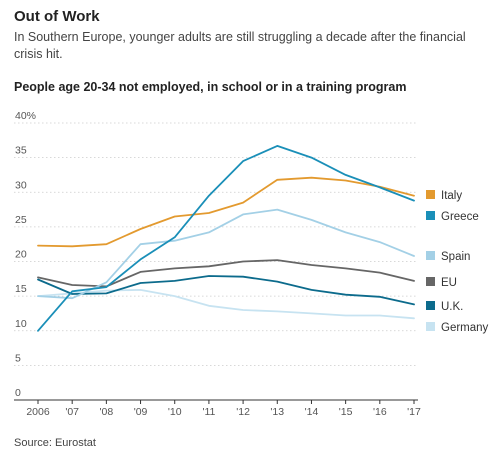 The image size is (500, 454). What do you see at coordinates (223, 409) in the screenshot?
I see `x-axis-ticks: 2006 '07 '08 '09 '10 '11 '12 '13 '14 '15 '16 '17` at bounding box center [223, 409].